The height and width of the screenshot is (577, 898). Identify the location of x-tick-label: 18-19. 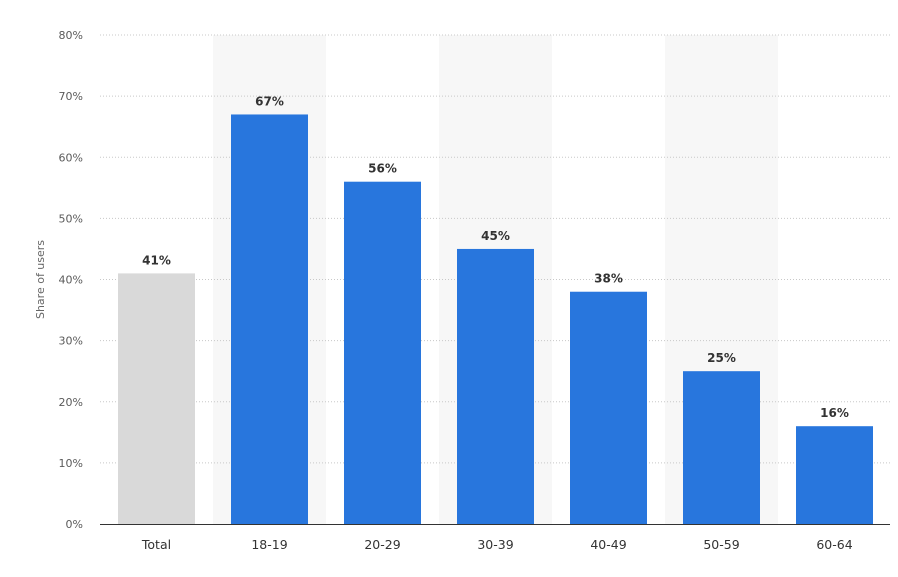
(269, 544).